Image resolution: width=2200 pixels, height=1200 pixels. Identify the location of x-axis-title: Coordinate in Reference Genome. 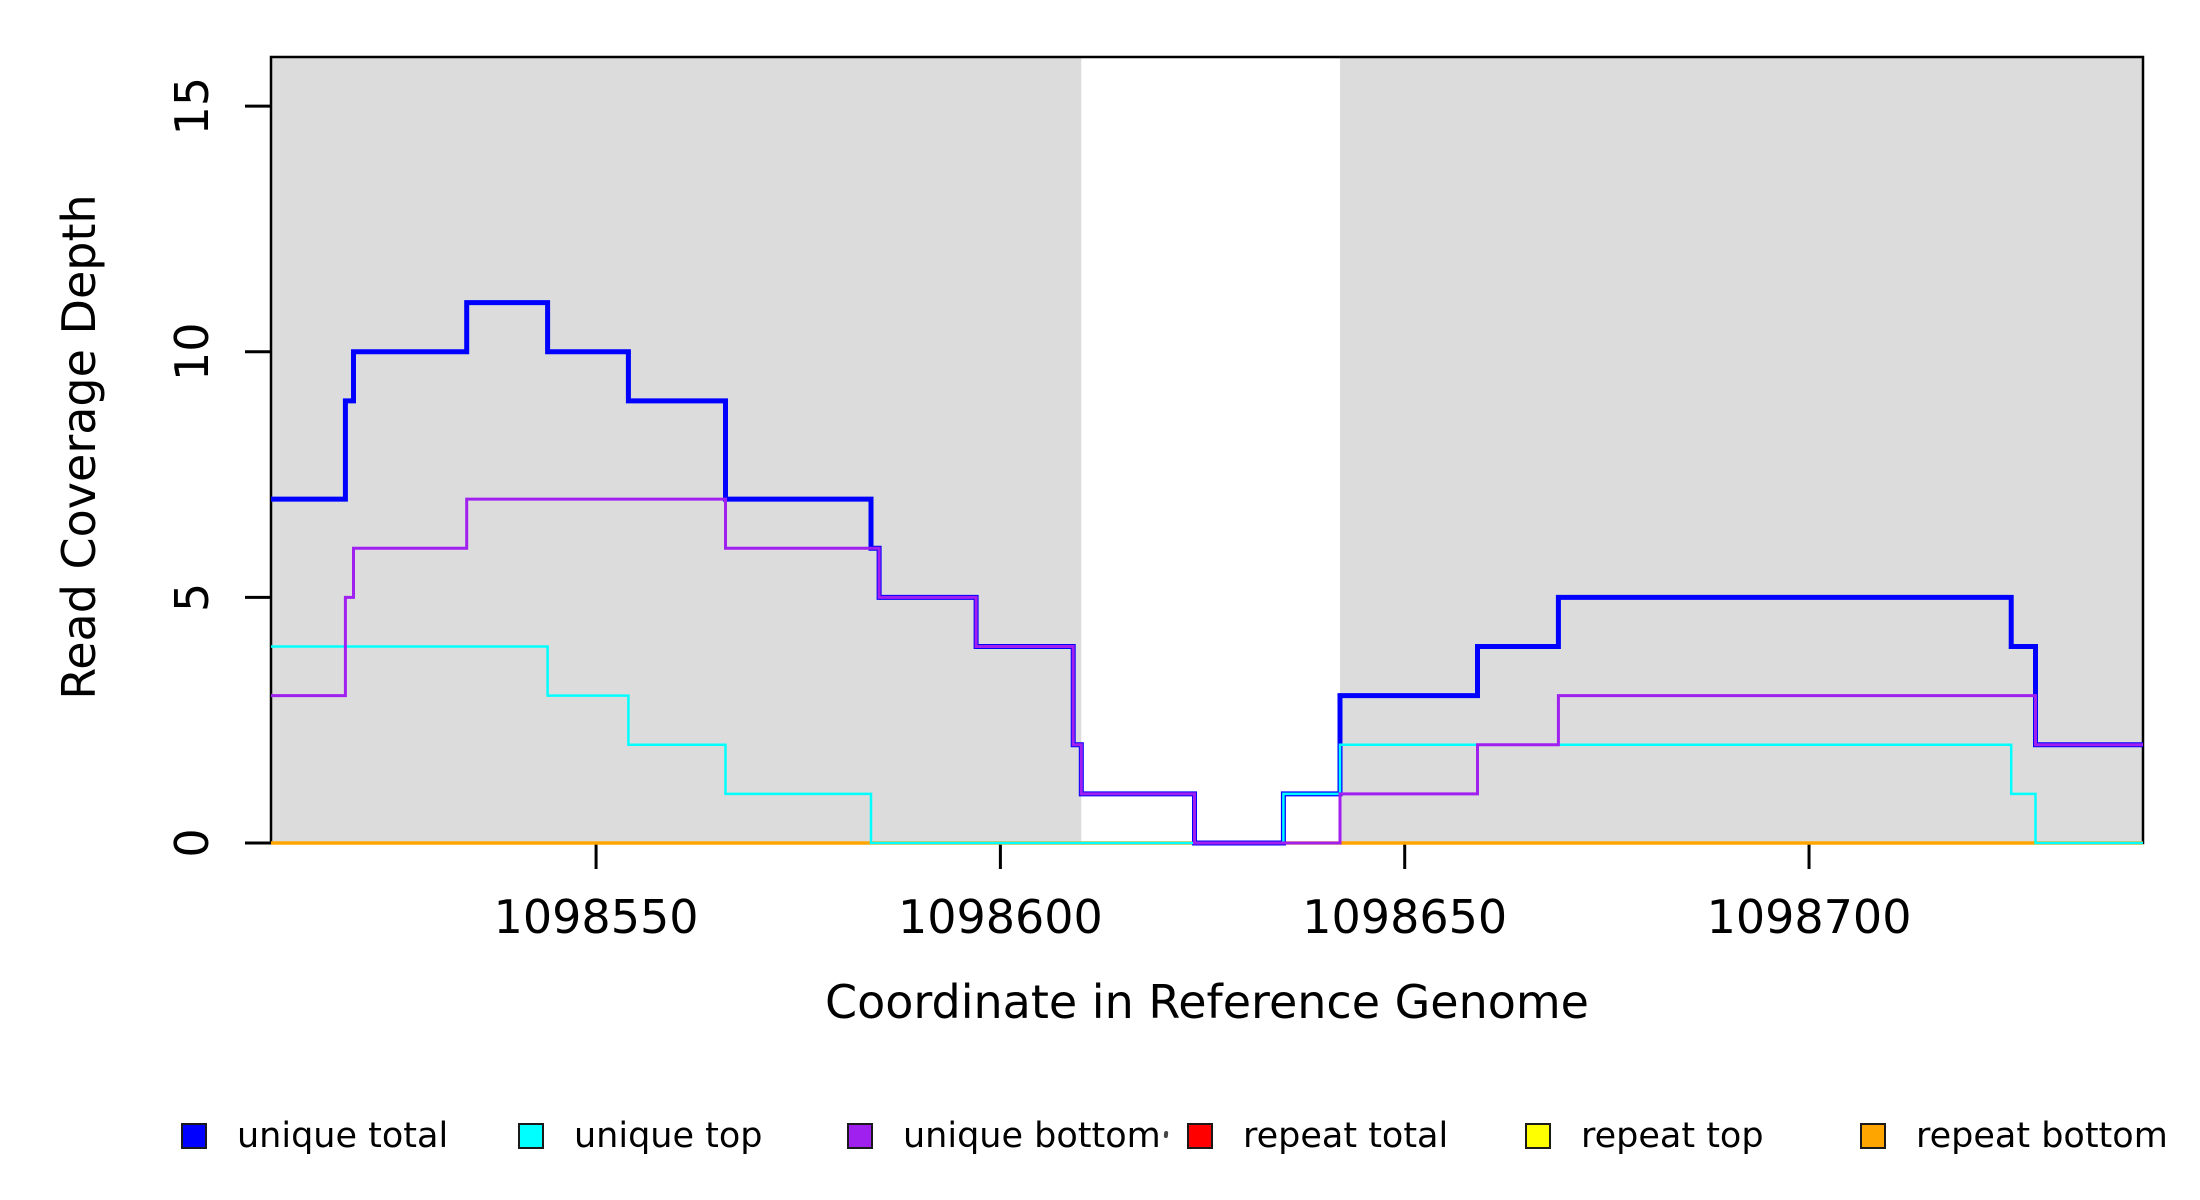
(1207, 1002).